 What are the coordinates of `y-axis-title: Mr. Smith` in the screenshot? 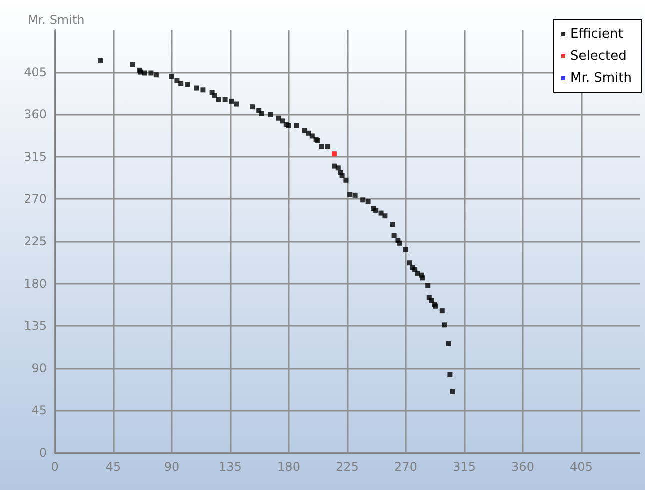 It's located at (56, 20).